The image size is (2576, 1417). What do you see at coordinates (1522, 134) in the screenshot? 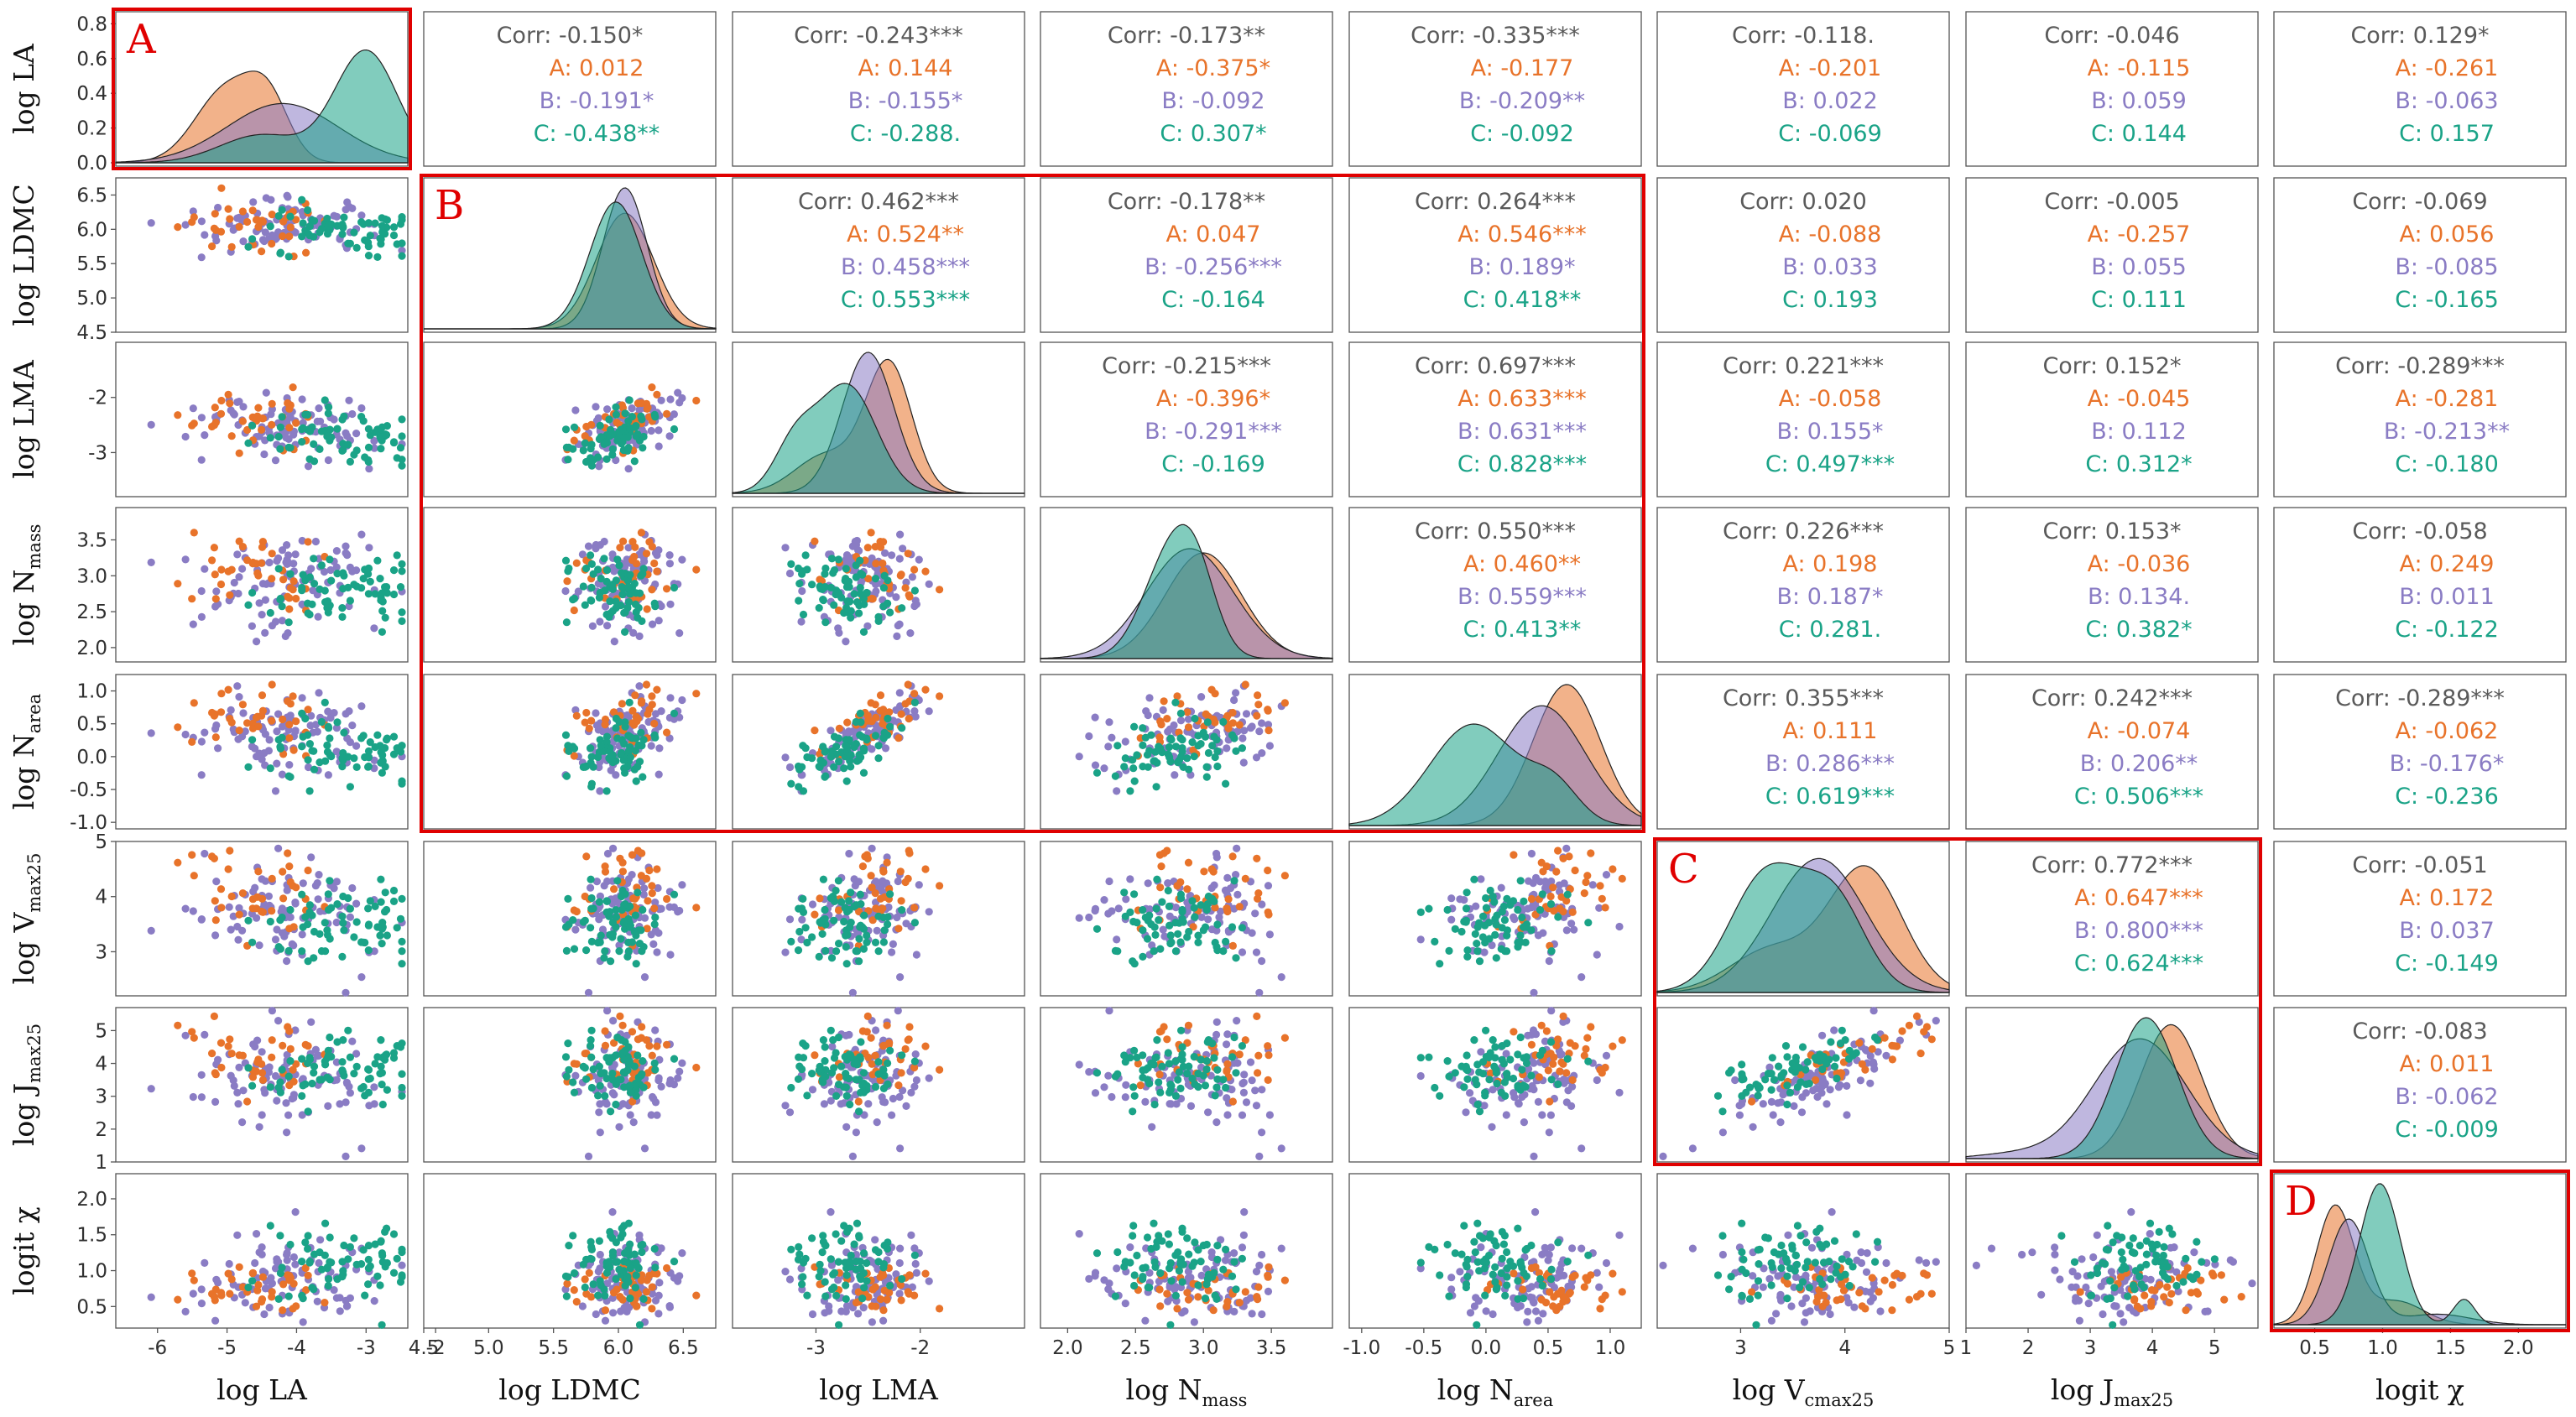
I see `corr-group-C: C: -0.092` at bounding box center [1522, 134].